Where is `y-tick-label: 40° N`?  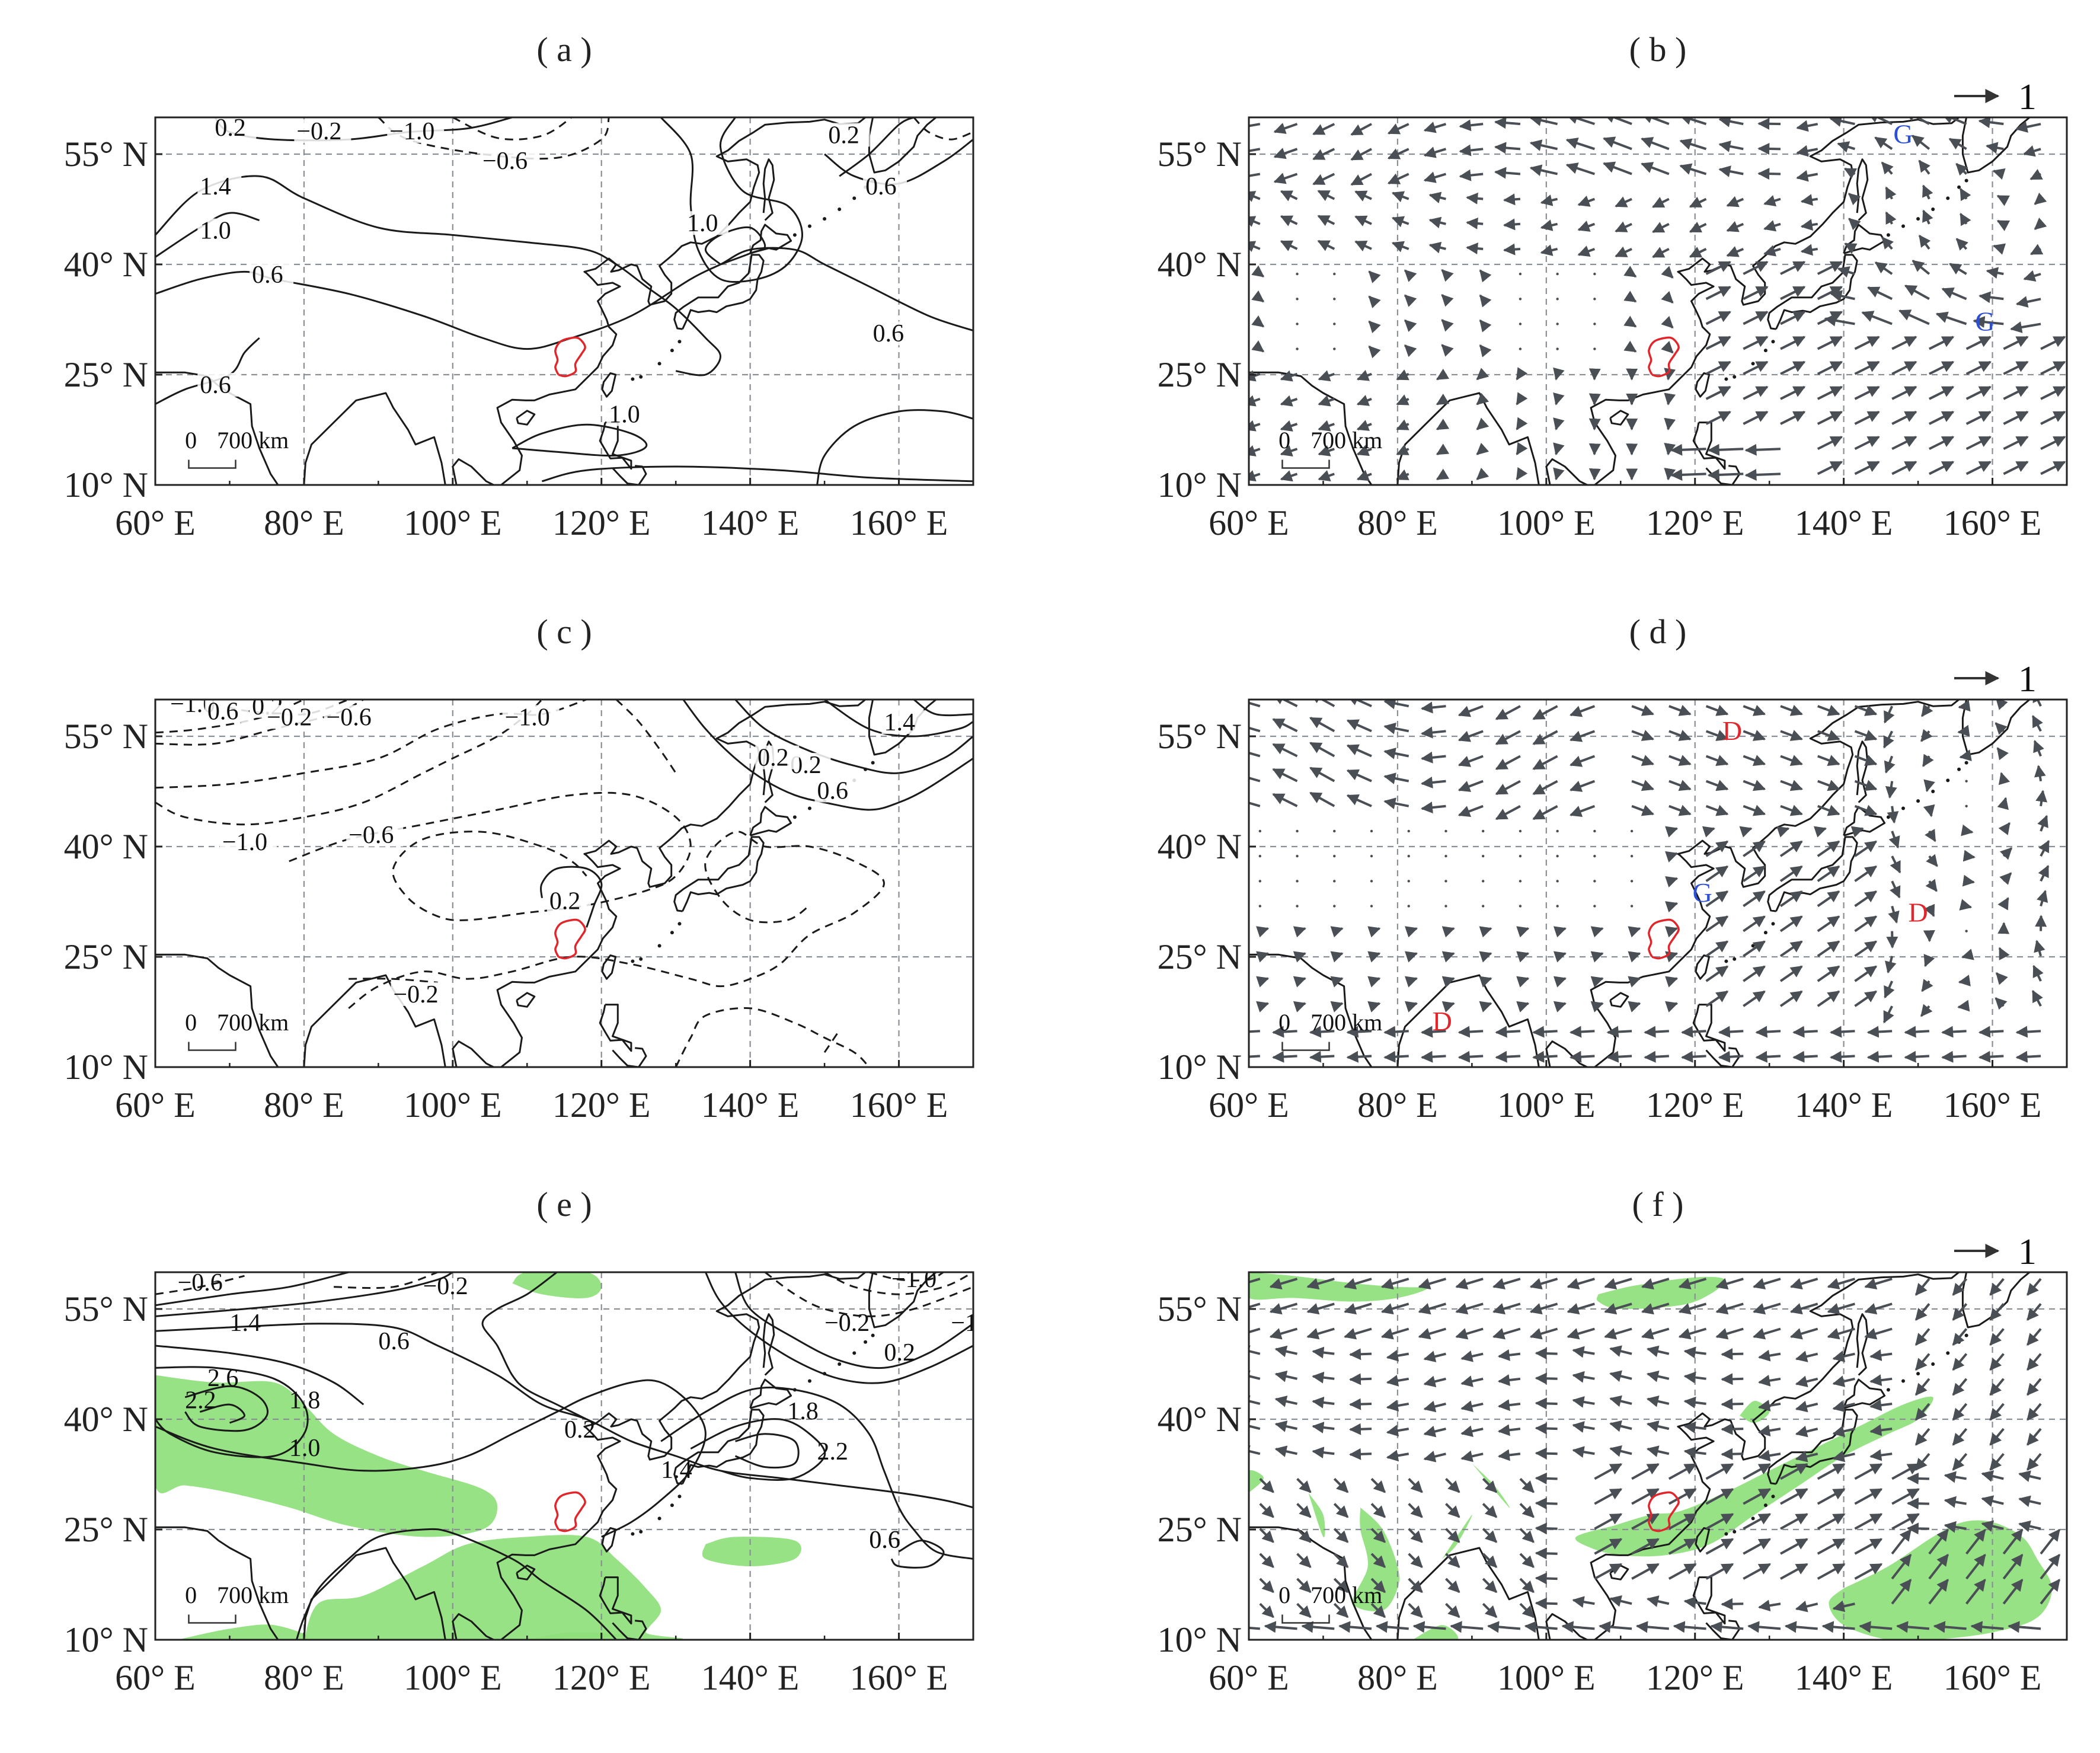
y-tick-label: 40° N is located at coordinates (106, 1419).